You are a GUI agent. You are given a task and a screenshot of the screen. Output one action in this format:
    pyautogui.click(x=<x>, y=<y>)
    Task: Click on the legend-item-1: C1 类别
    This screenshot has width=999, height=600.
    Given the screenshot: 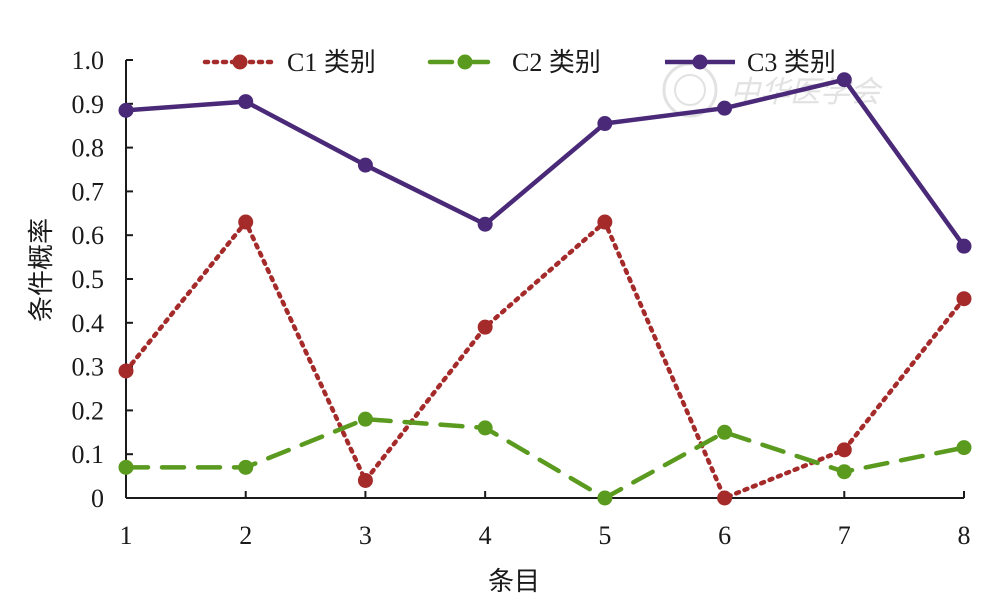 What is the action you would take?
    pyautogui.click(x=289, y=62)
    